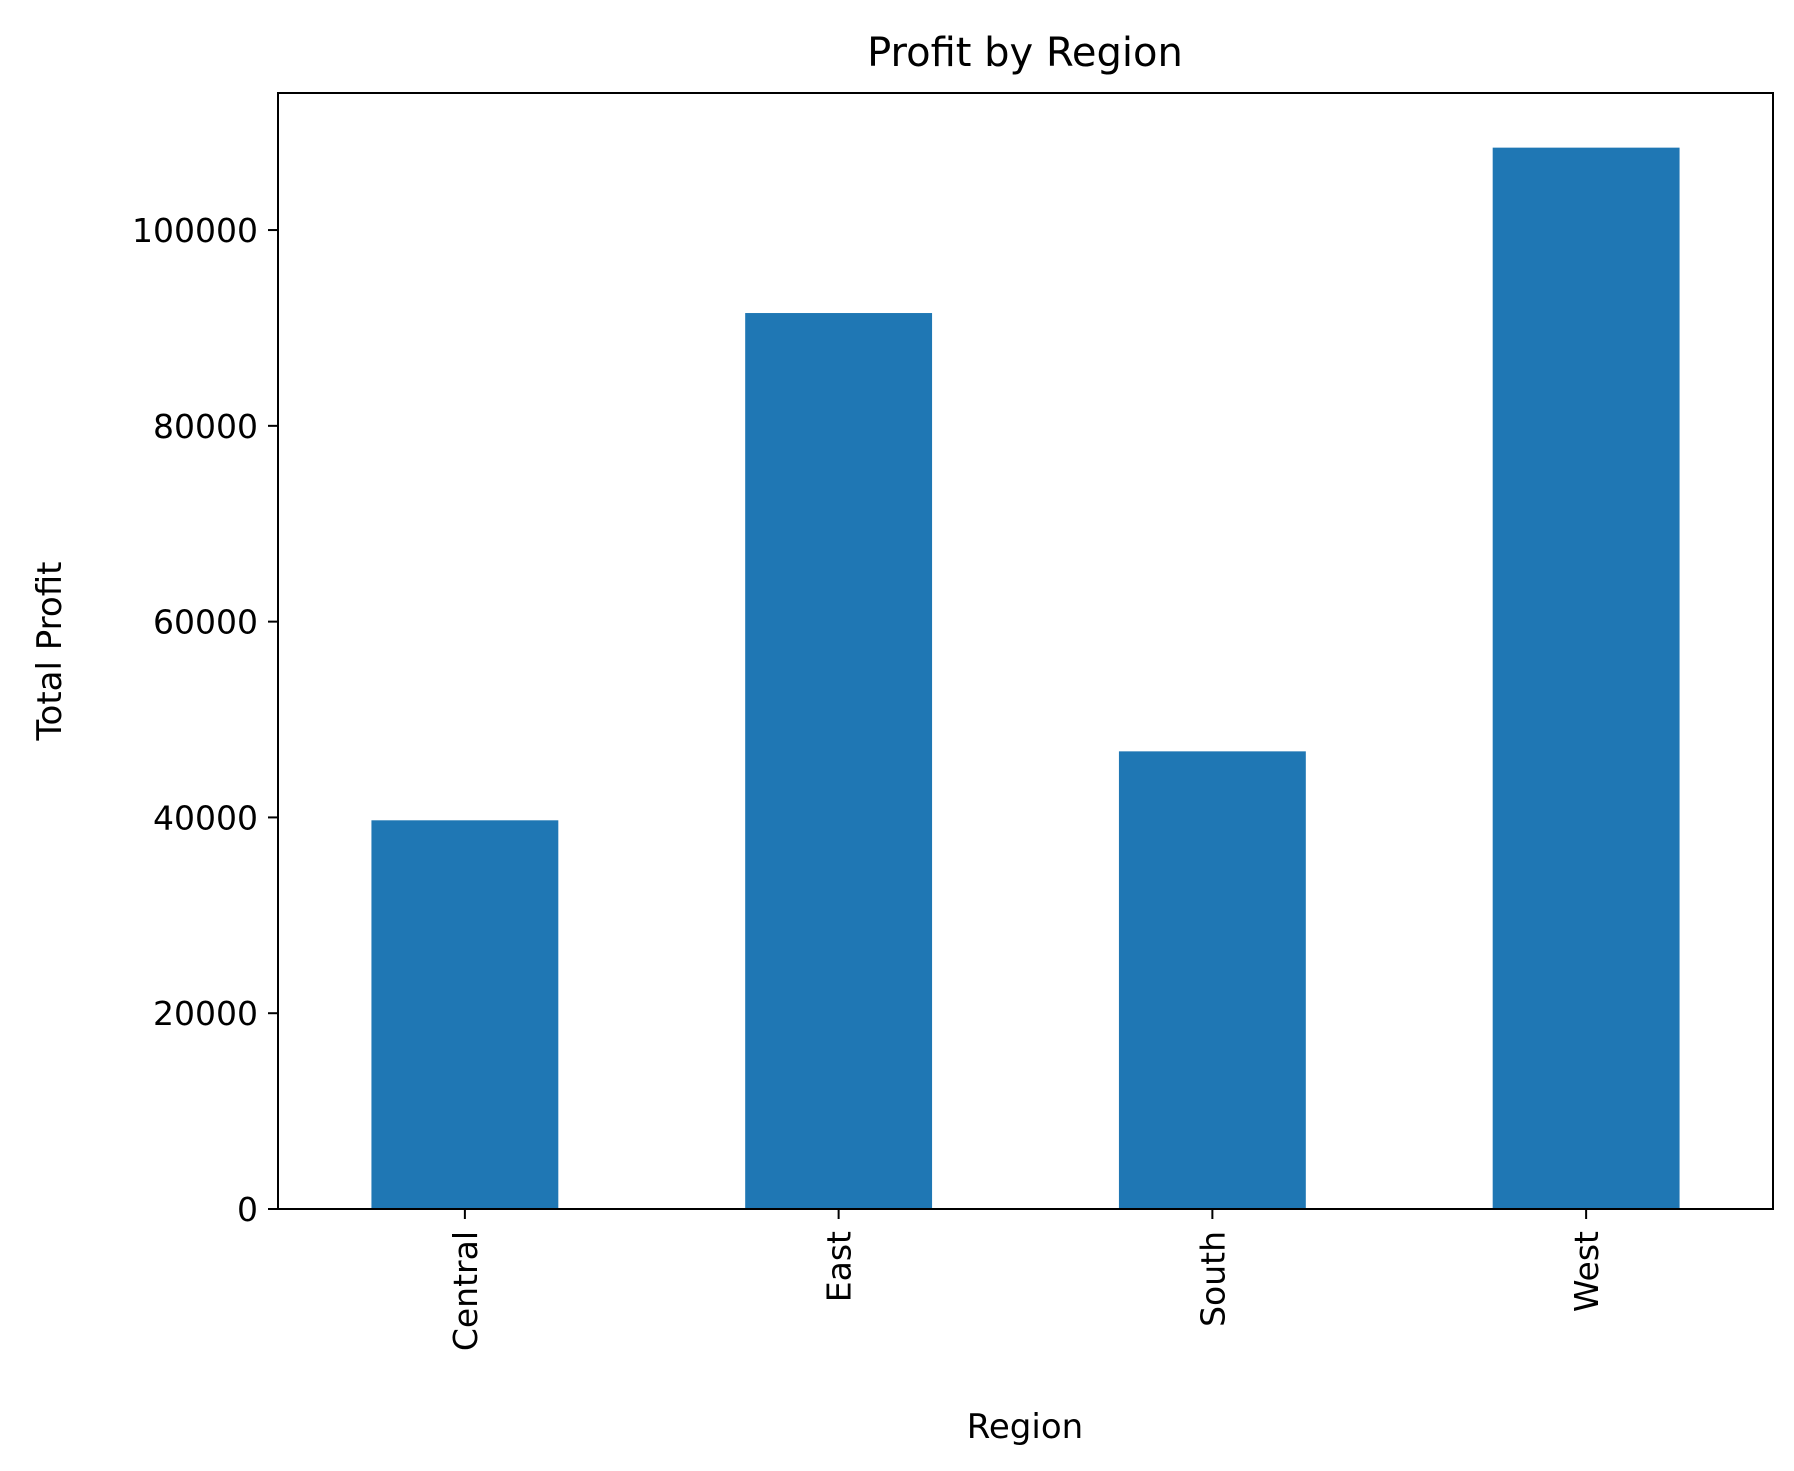 Image resolution: width=1794 pixels, height=1471 pixels. Describe the element at coordinates (205, 817) in the screenshot. I see `y-tick-label: 40000` at that location.